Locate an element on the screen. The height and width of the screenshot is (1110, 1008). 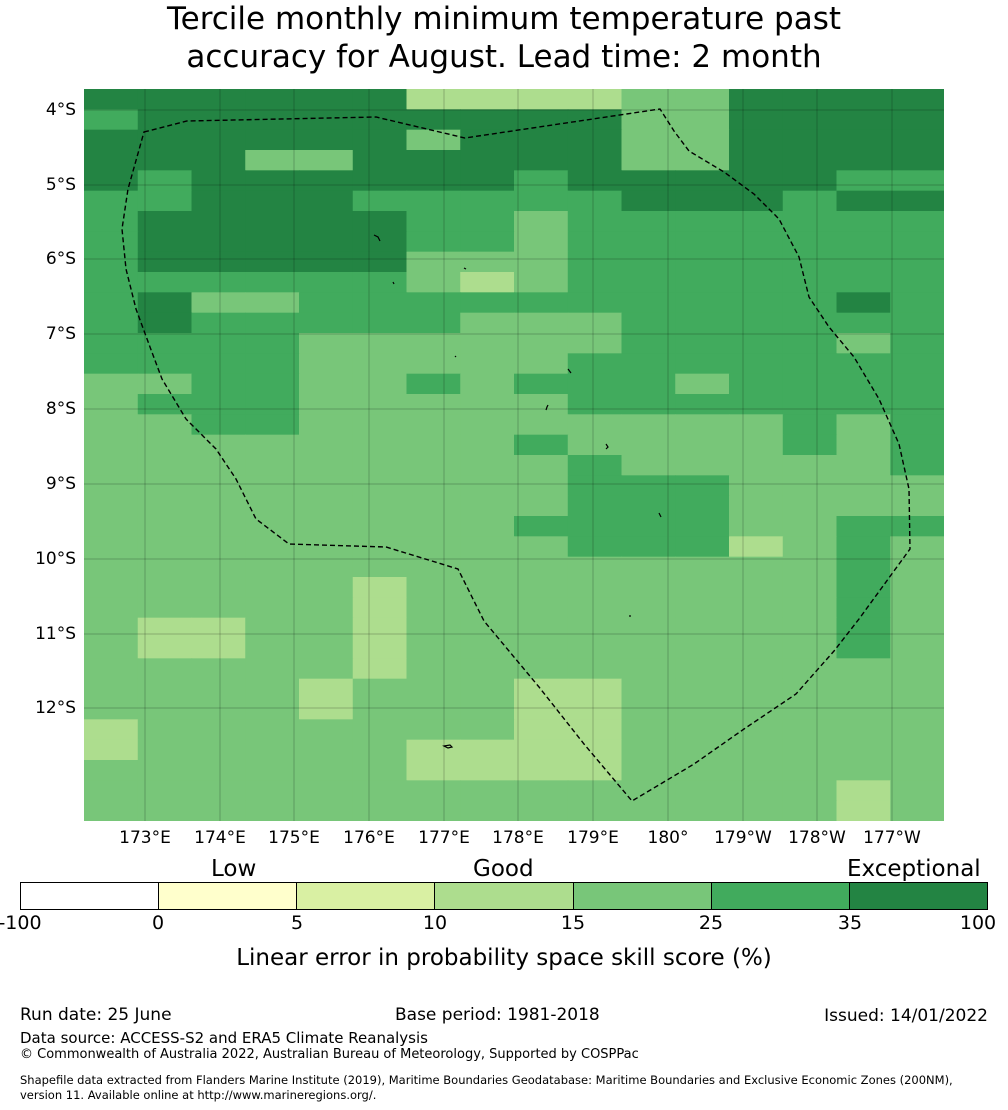
lon-label: 180° is located at coordinates (668, 838).